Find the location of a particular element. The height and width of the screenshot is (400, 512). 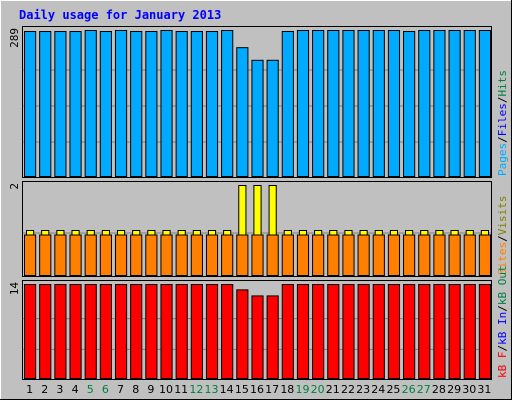

x-tick-label-day-7: 7 is located at coordinates (120, 389).